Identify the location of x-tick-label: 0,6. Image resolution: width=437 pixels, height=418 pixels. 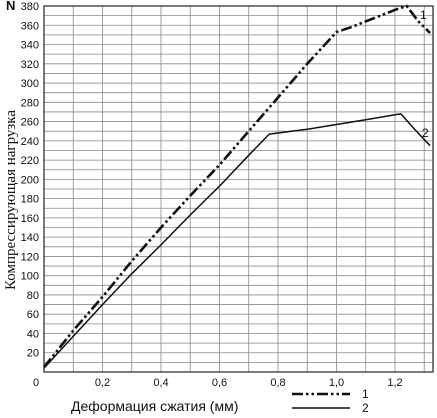
(219, 383).